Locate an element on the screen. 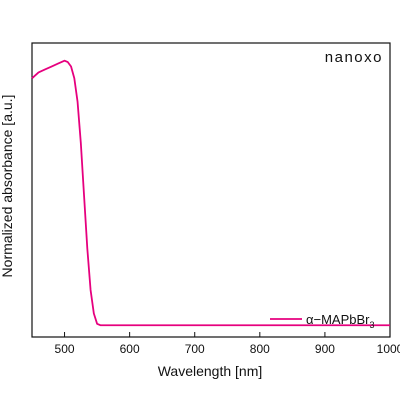 This screenshot has height=400, width=400. x-tick-label: 900 is located at coordinates (325, 349).